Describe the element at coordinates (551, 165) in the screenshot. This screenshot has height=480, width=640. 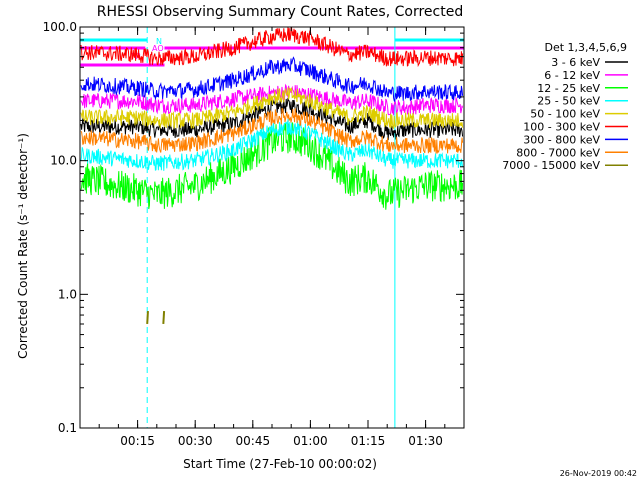
I see `legend-entry-label: 7000 - 15000 keV` at that location.